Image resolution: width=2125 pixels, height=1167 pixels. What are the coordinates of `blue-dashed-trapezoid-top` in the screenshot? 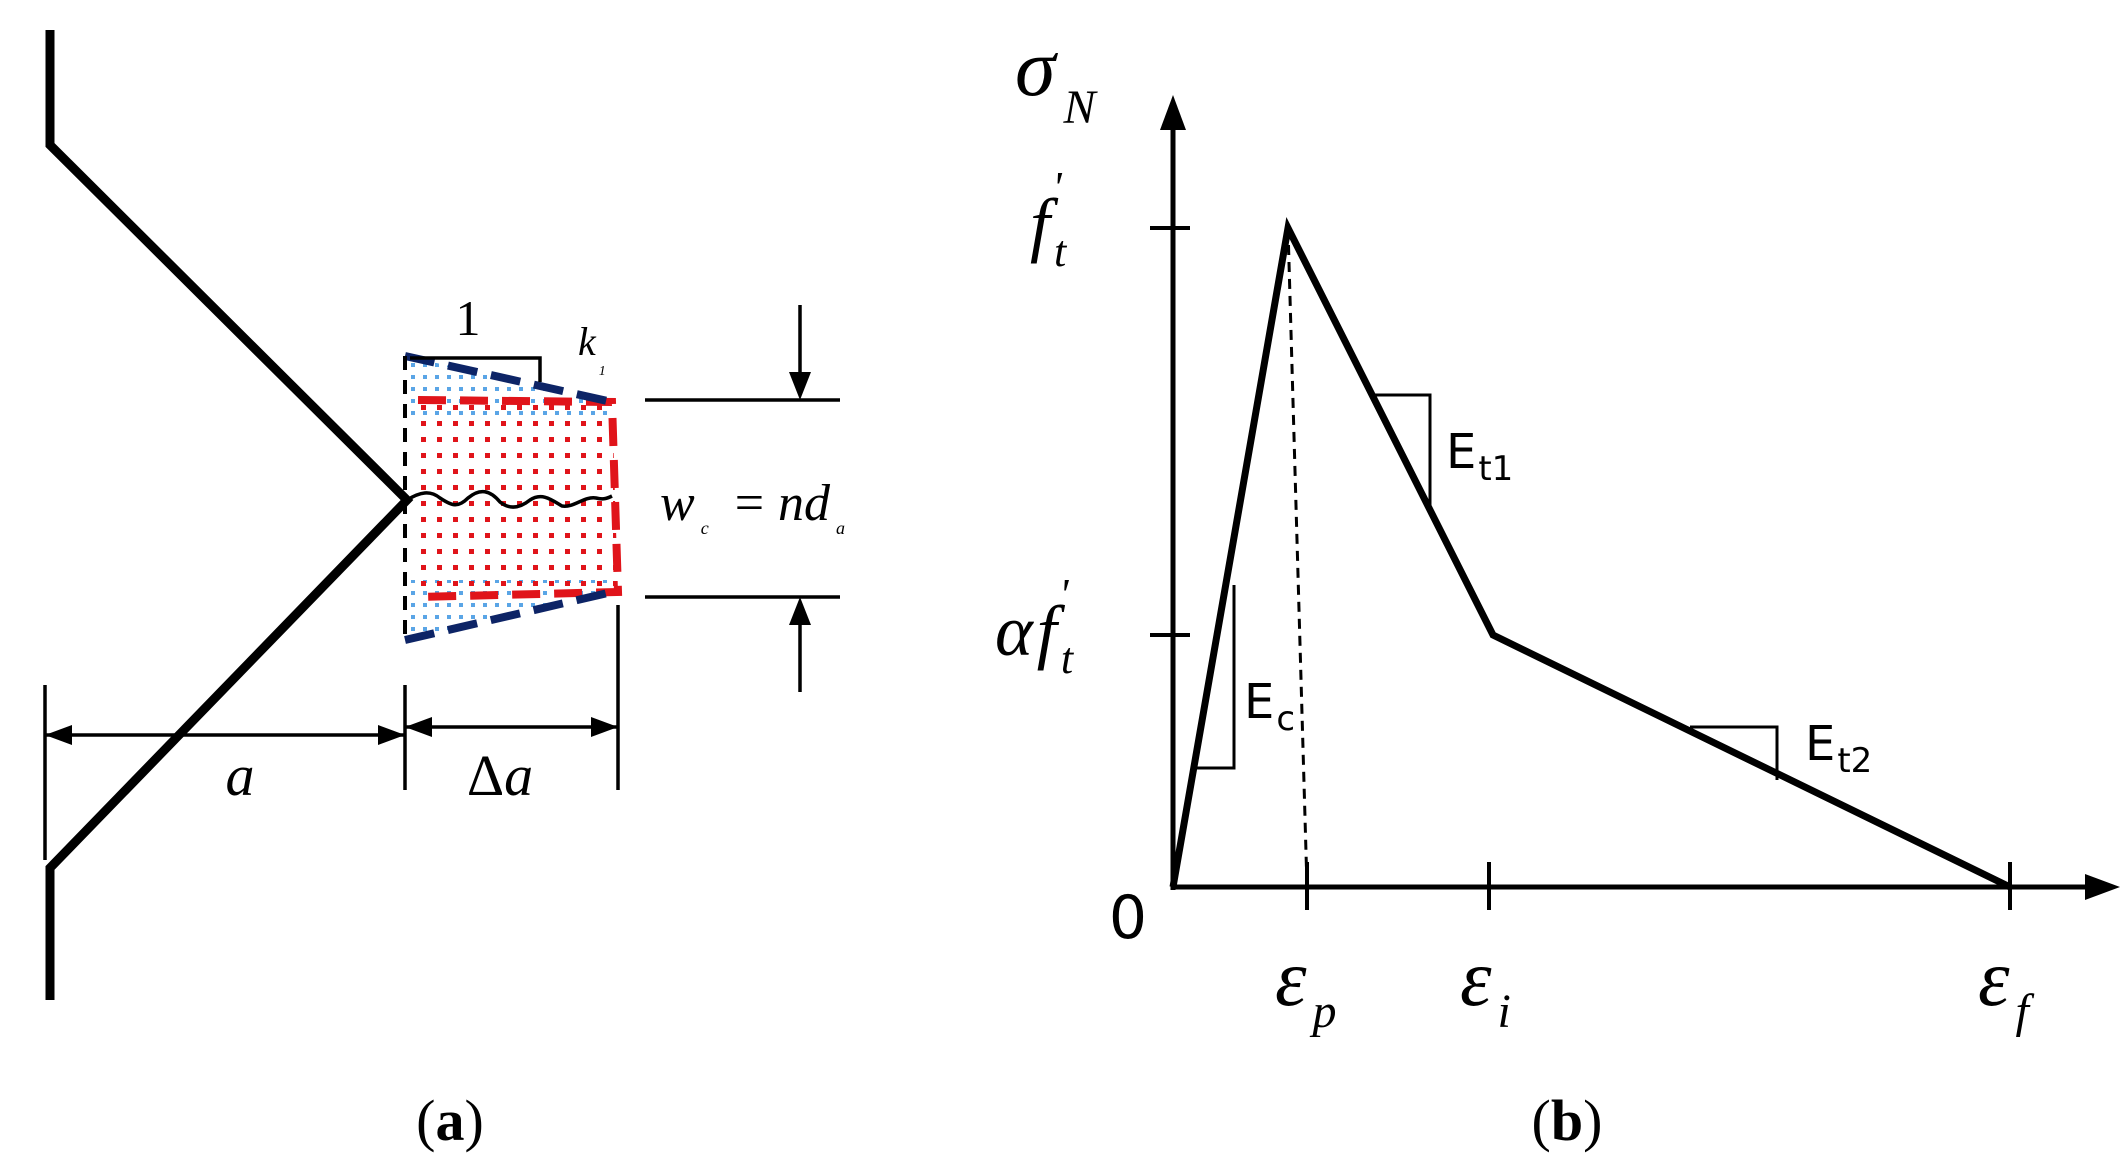 It's located at (508, 379).